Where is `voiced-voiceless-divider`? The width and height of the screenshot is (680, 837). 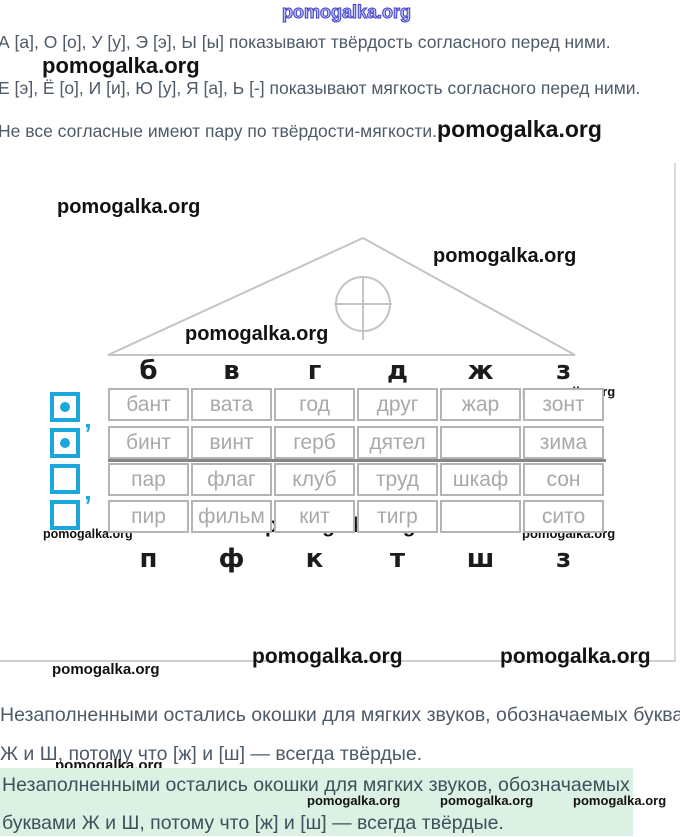 voiced-voiceless-divider is located at coordinates (357, 460).